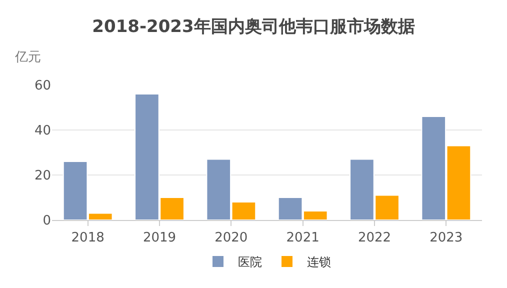 The width and height of the screenshot is (507, 288). What do you see at coordinates (250, 262) in the screenshot?
I see `legend-label: 医院` at bounding box center [250, 262].